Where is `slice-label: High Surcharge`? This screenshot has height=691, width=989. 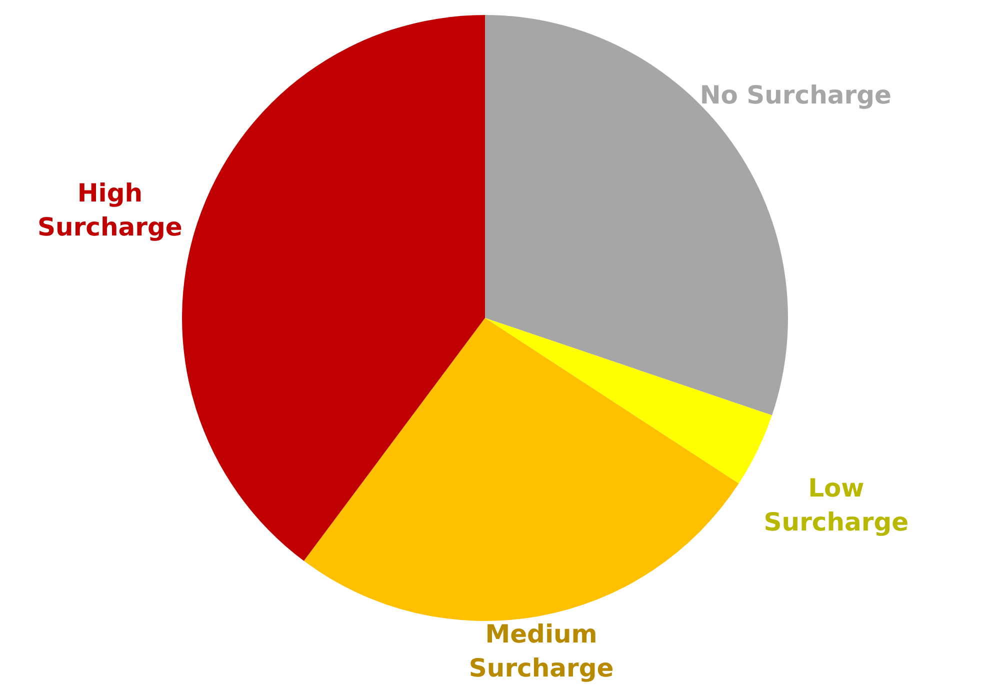 slice-label: High Surcharge is located at coordinates (110, 210).